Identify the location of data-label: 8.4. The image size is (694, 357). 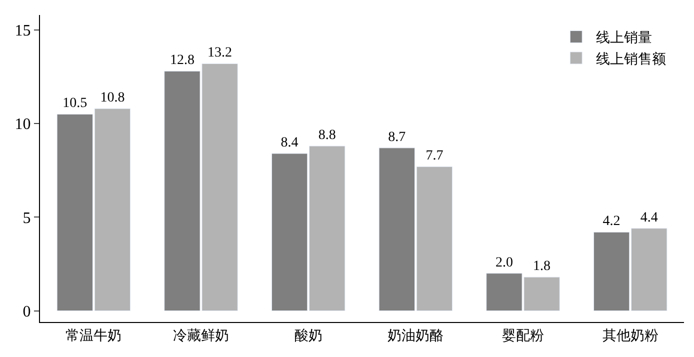
(289, 143).